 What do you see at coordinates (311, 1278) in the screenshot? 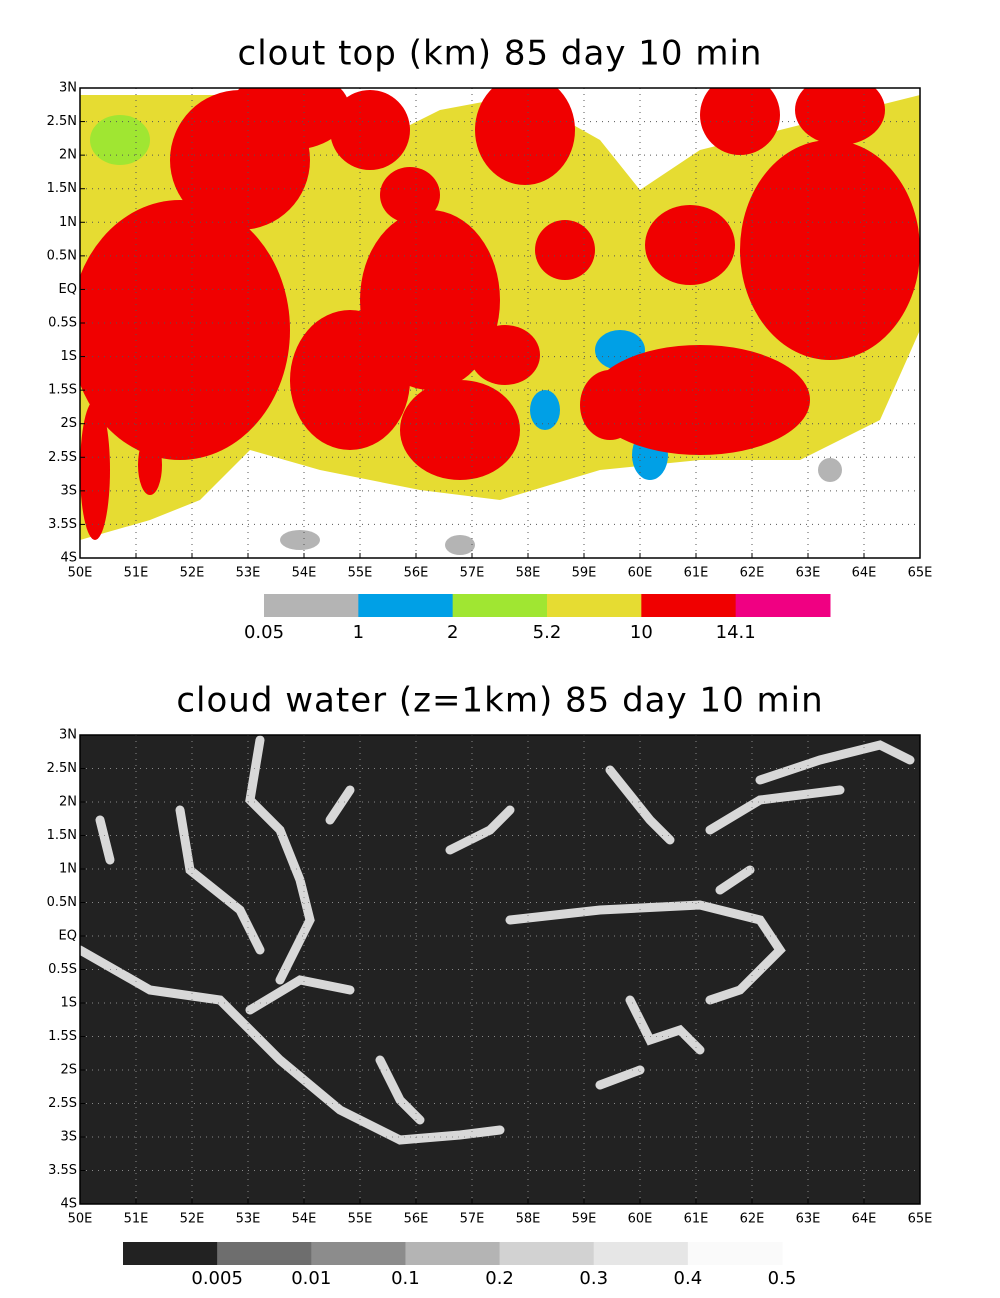
I see `colorbar-label: 0.01` at bounding box center [311, 1278].